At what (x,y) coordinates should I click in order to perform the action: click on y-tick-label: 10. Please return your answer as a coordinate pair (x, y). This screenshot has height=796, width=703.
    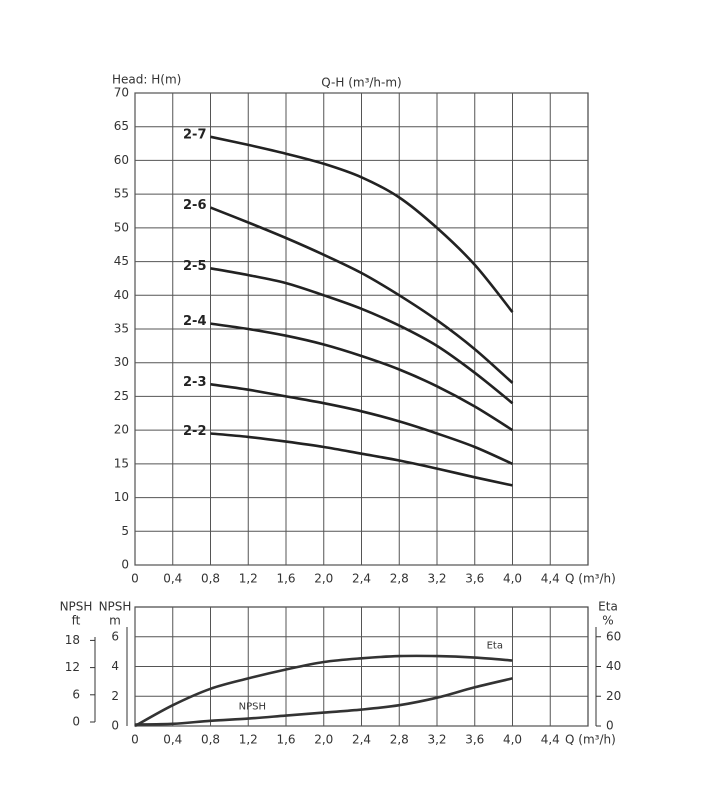
    Looking at the image, I should click on (121, 497).